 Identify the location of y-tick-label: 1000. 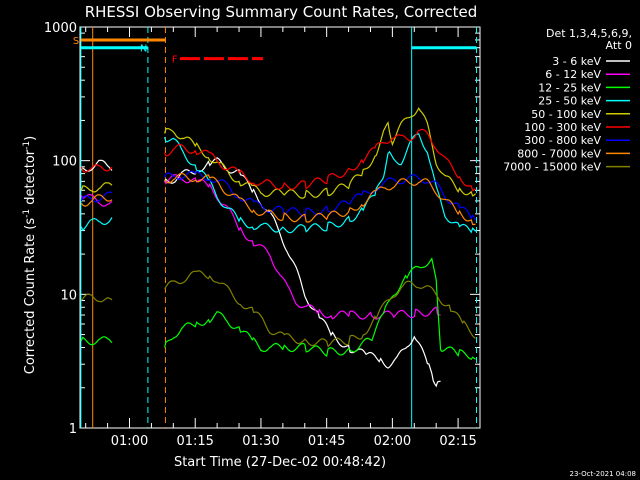
(60, 28).